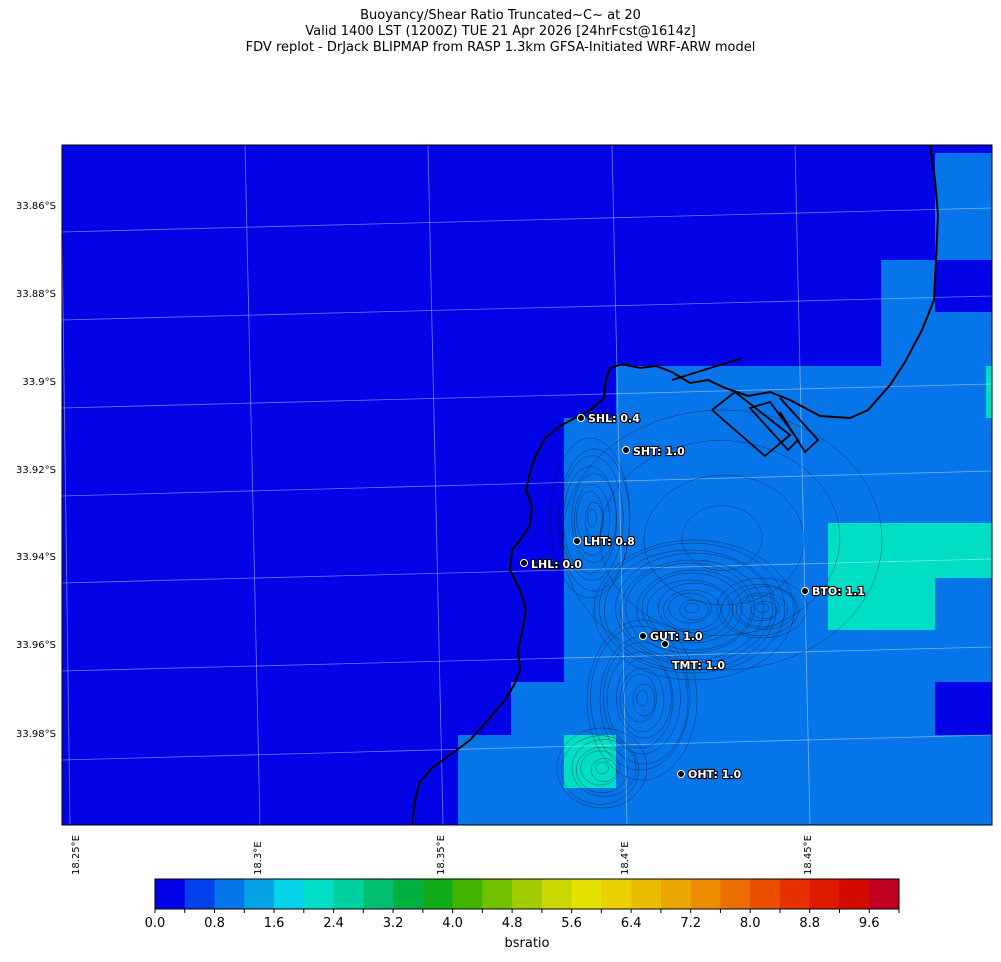  I want to click on lat-tick-label: 33.86°S, so click(36, 206).